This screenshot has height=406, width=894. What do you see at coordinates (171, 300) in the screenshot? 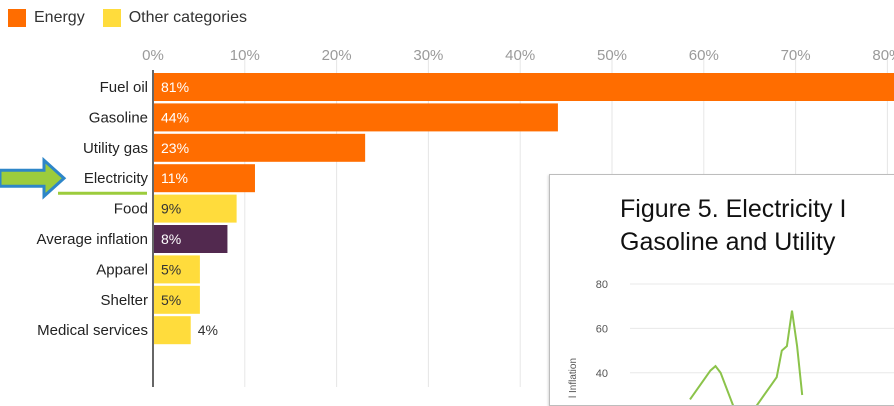
I see `value-label-shelter: 5%` at bounding box center [171, 300].